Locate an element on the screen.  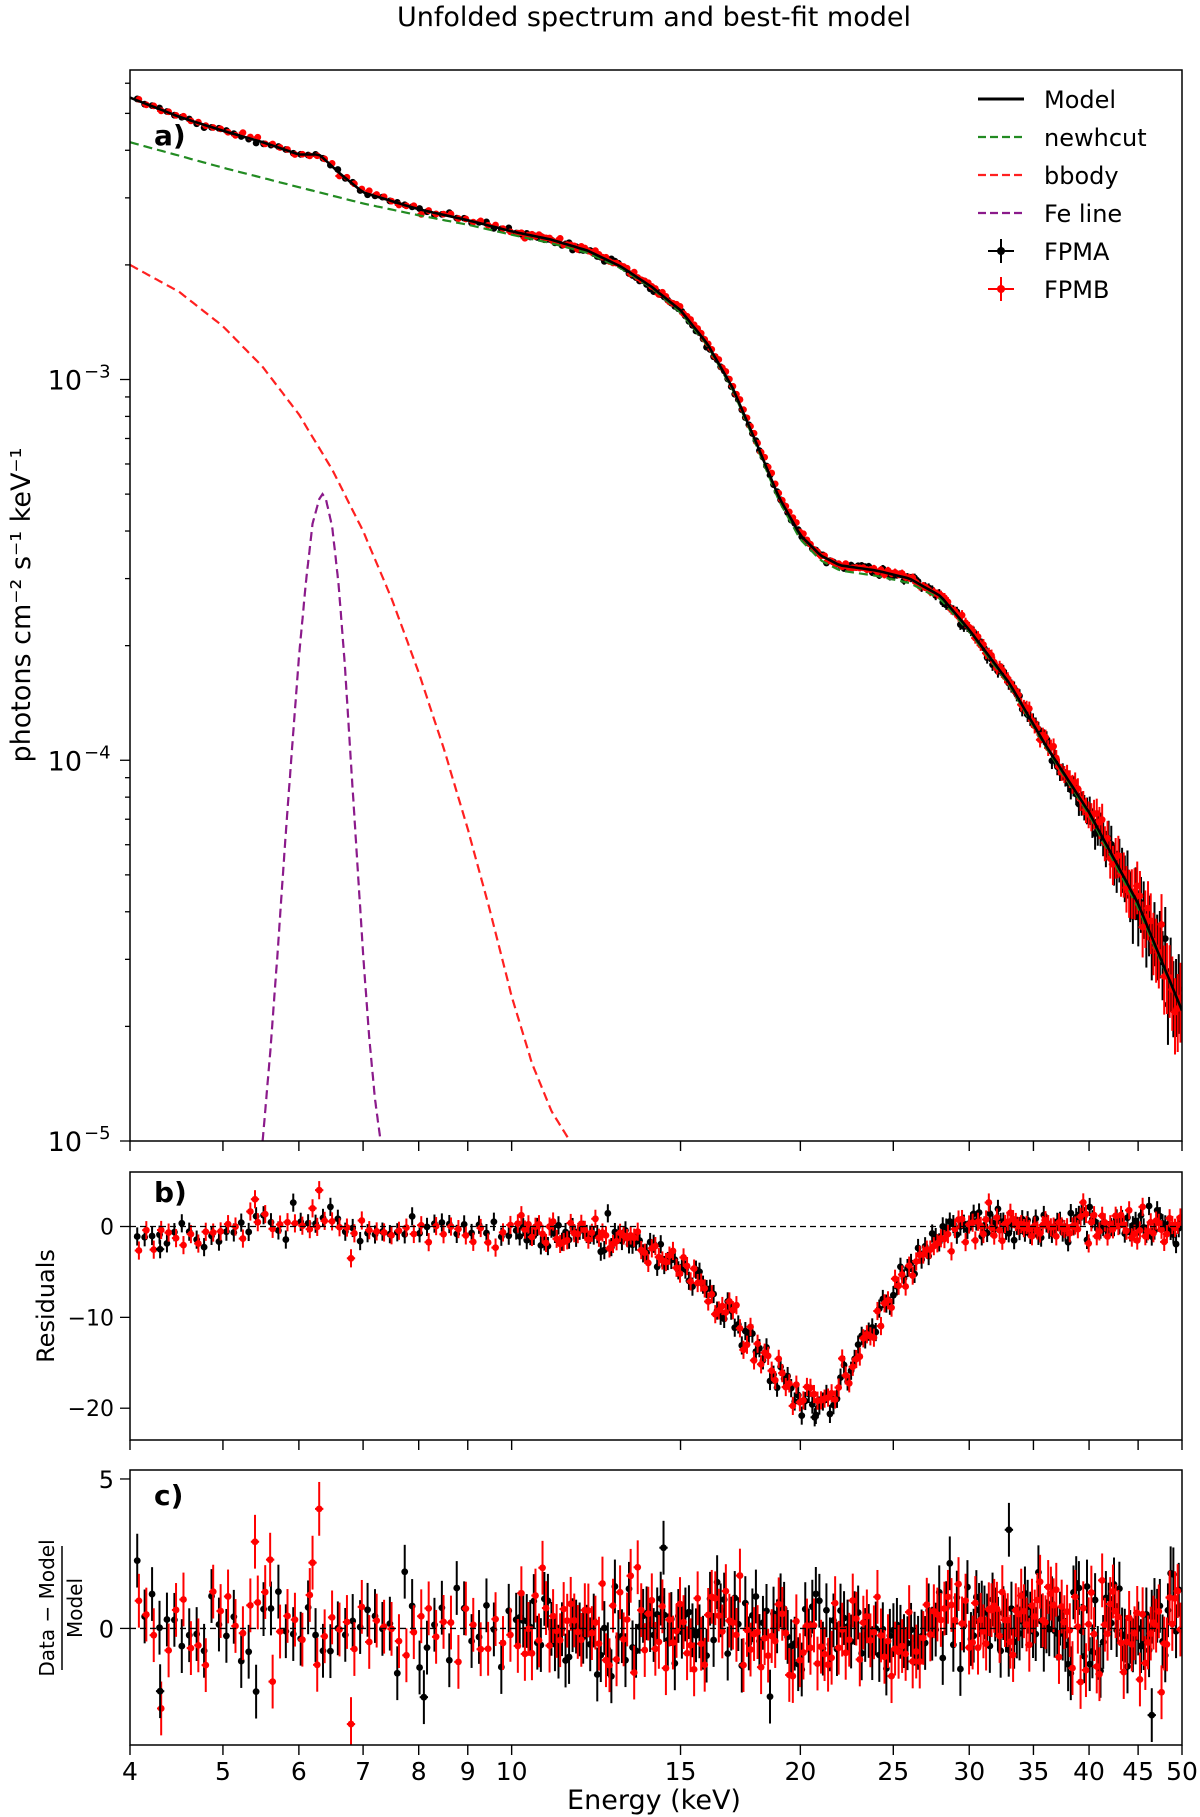
legend-label: Fe line is located at coordinates (1083, 214).